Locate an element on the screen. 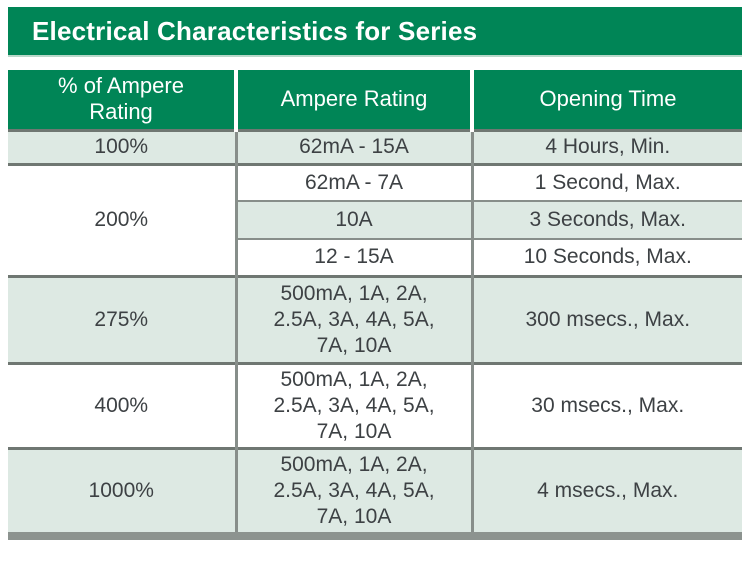 Image resolution: width=742 pixels, height=562 pixels. cell-percent-rating: 400% is located at coordinates (122, 405).